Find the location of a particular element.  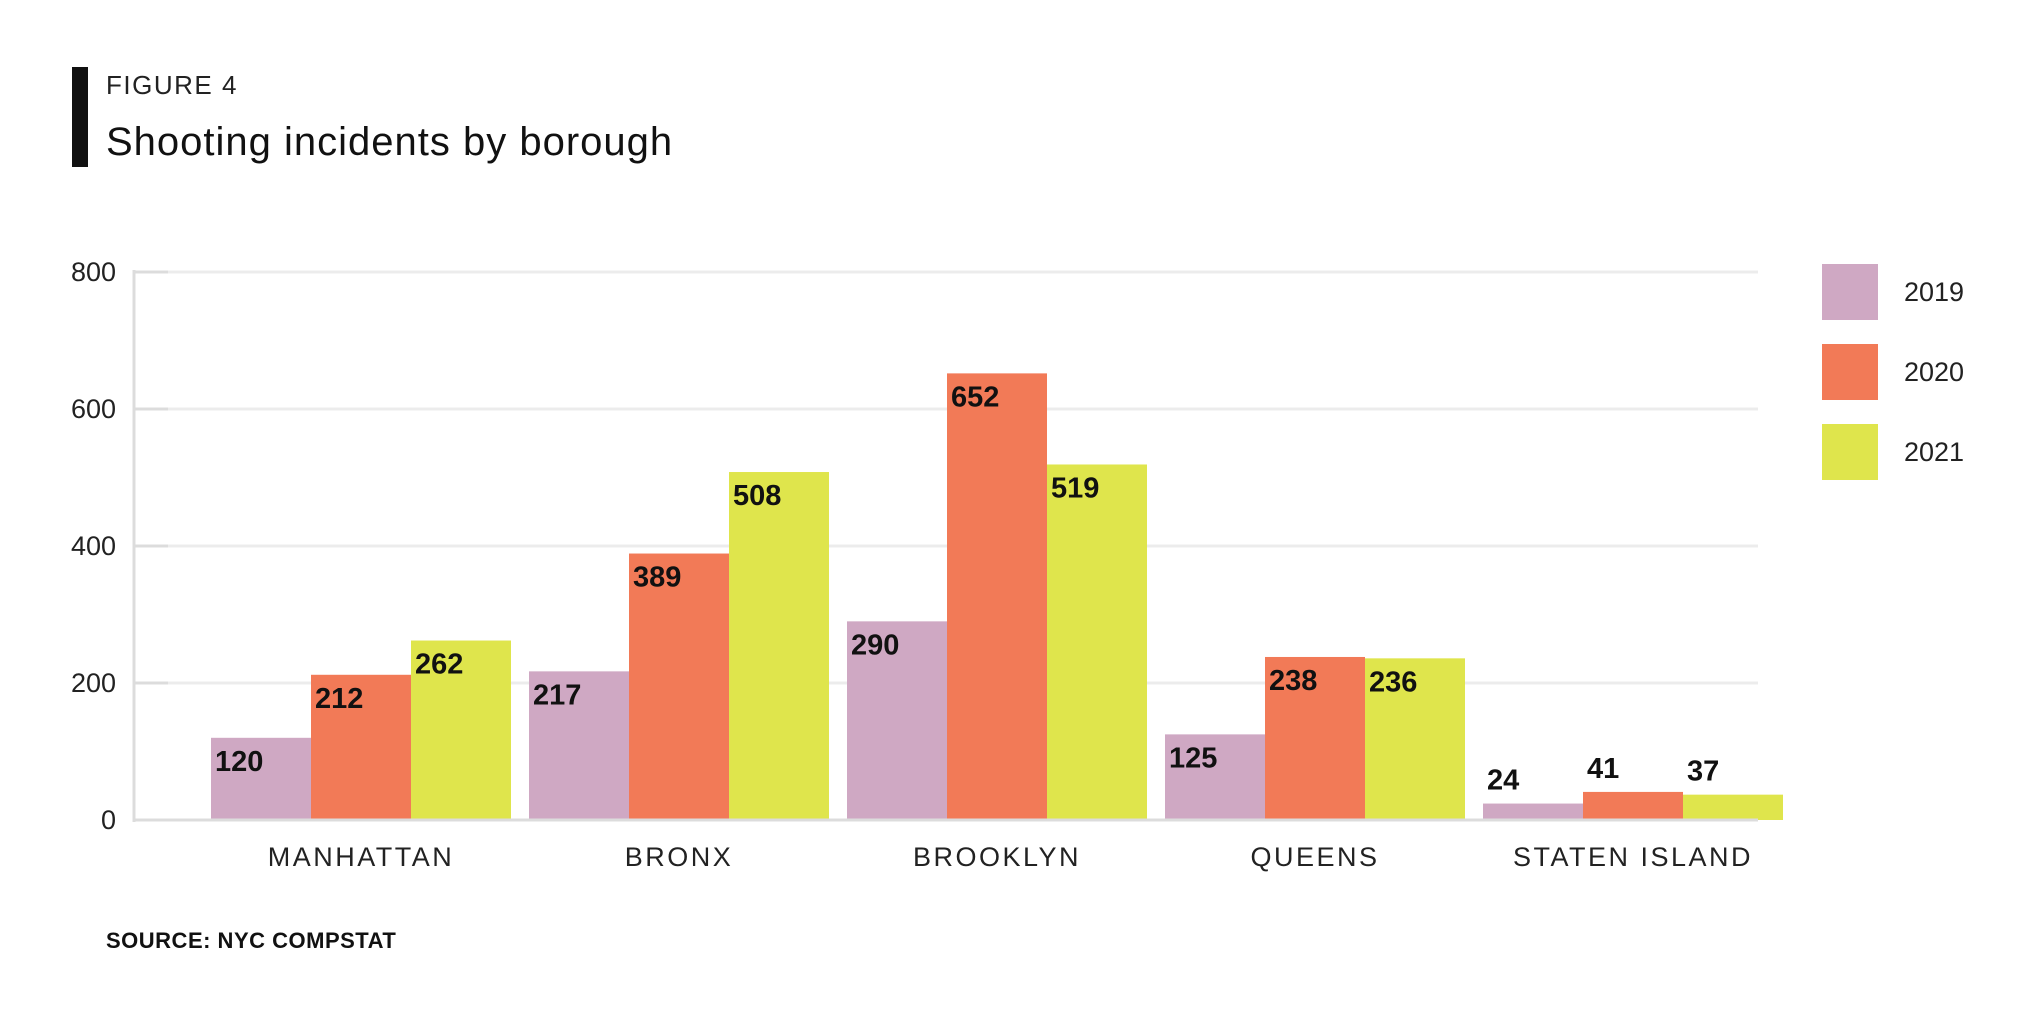

legend-label: 2021 is located at coordinates (1934, 451).